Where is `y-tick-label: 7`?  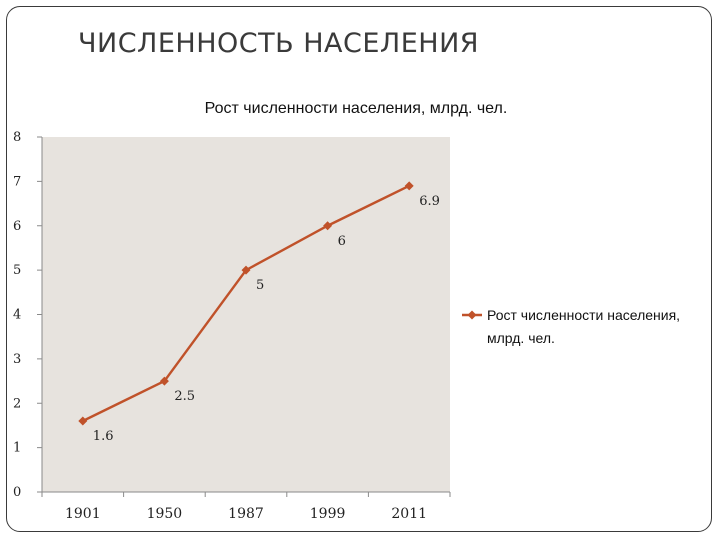 y-tick-label: 7 is located at coordinates (17, 181).